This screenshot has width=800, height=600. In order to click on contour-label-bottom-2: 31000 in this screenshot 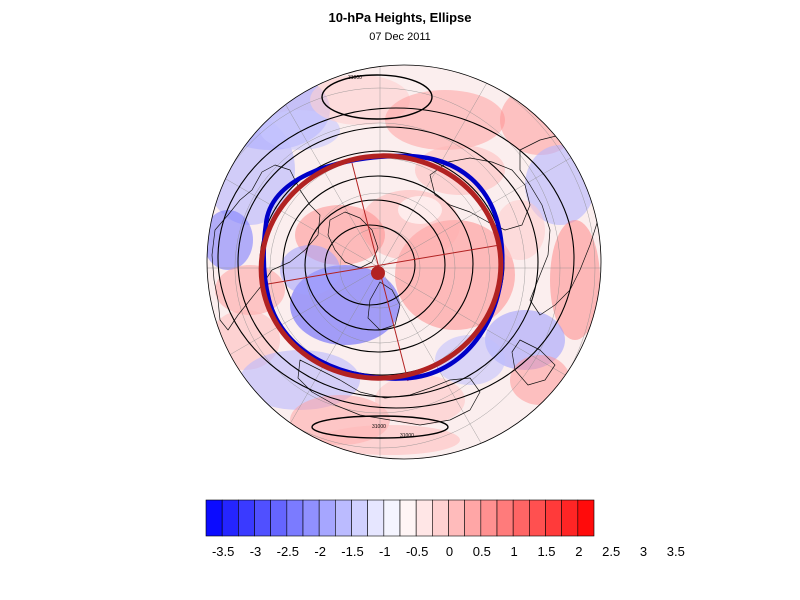, I will do `click(407, 436)`.